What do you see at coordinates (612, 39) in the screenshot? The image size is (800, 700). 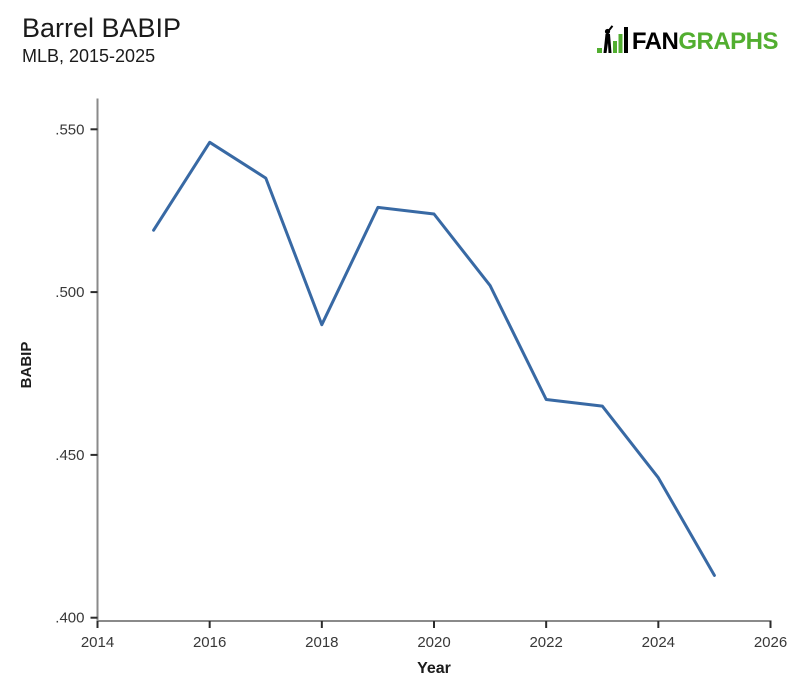 I see `fangraphs-logo-icon` at bounding box center [612, 39].